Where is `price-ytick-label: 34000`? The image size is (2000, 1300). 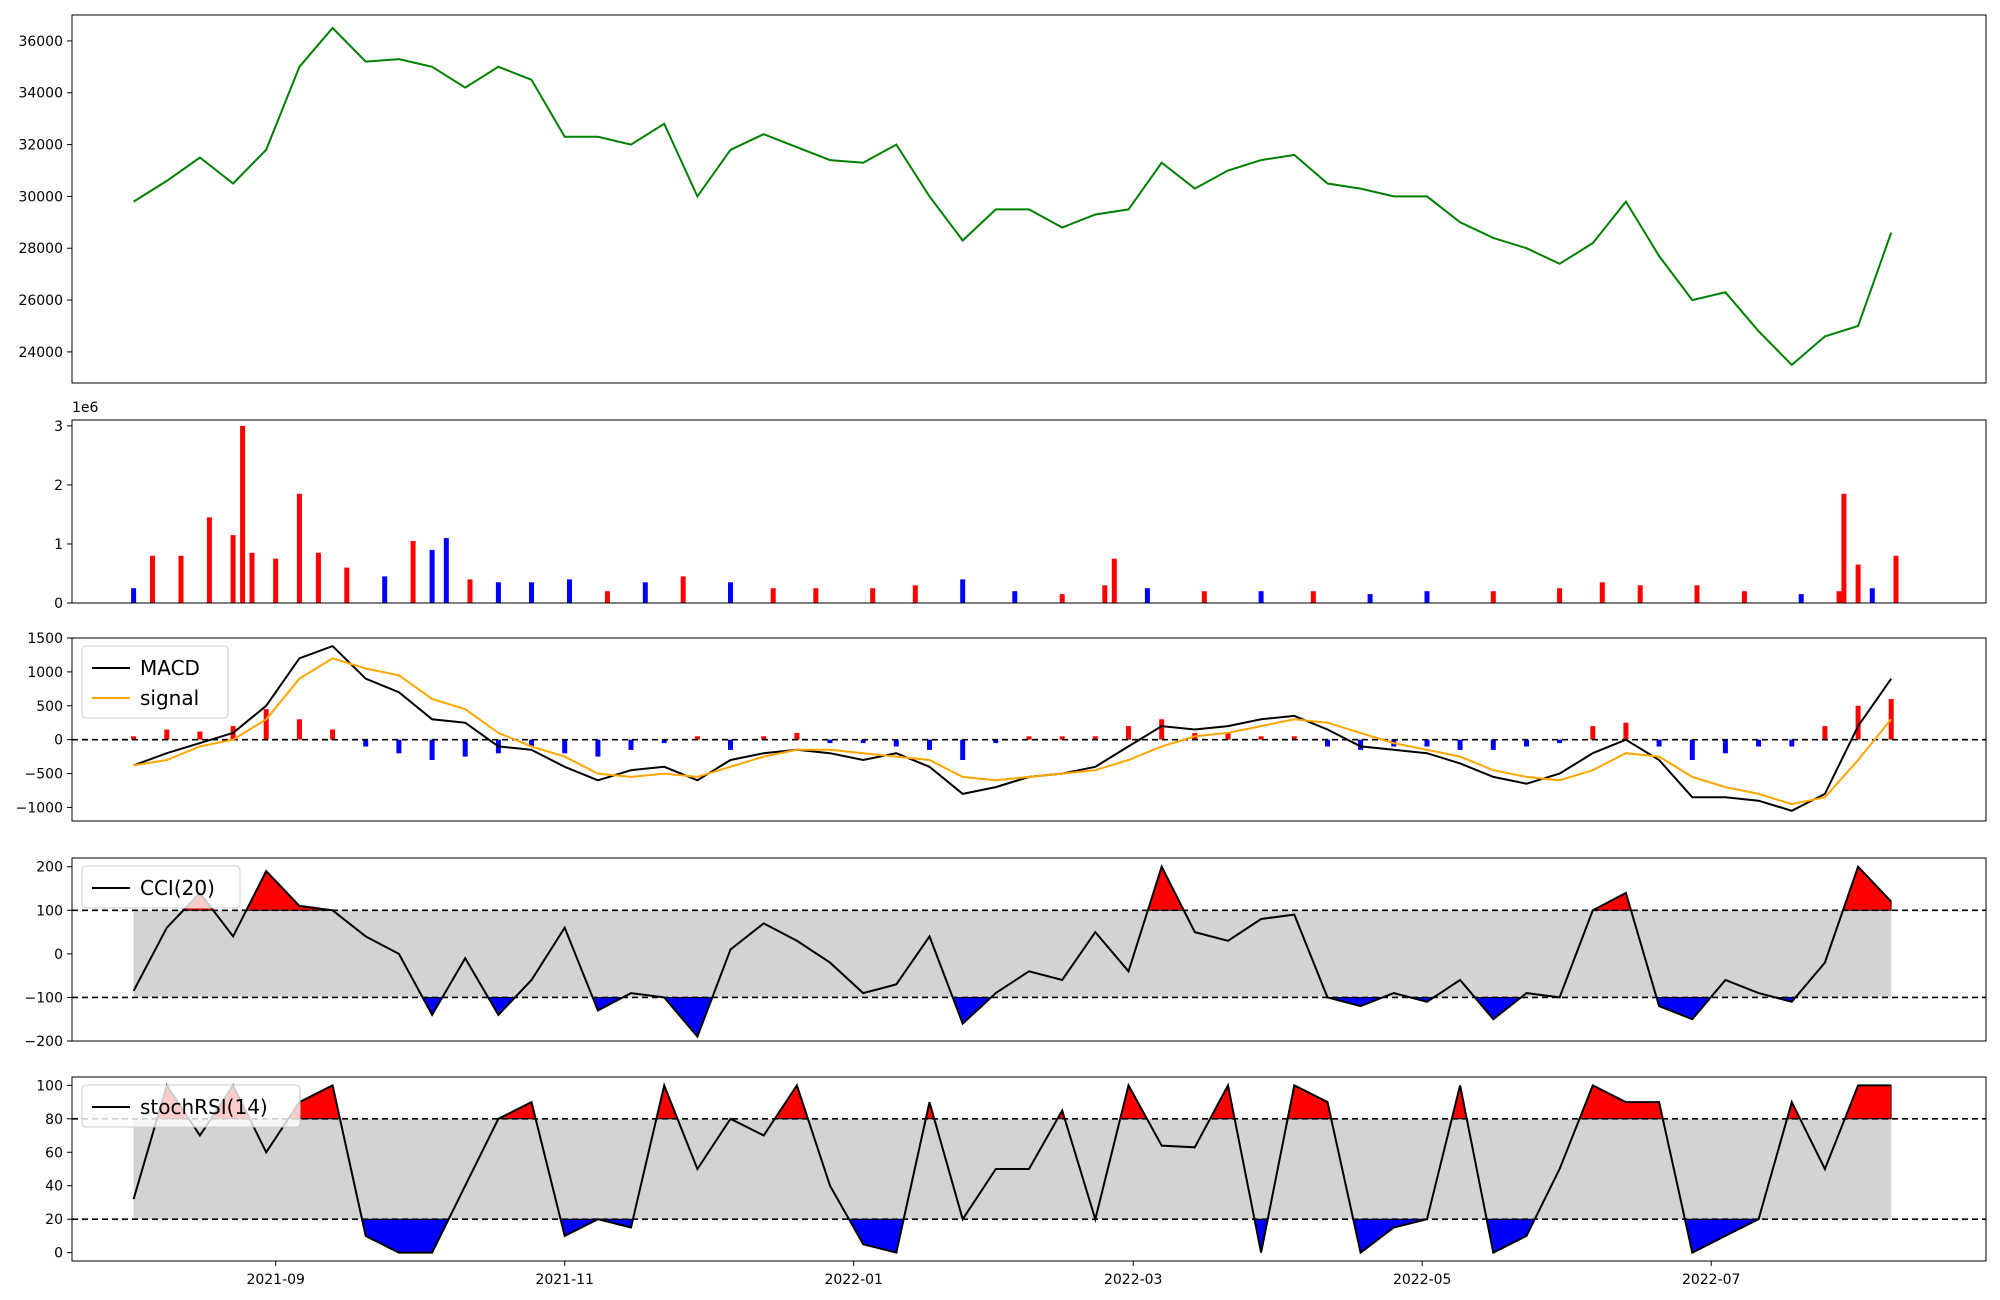 price-ytick-label: 34000 is located at coordinates (40, 94).